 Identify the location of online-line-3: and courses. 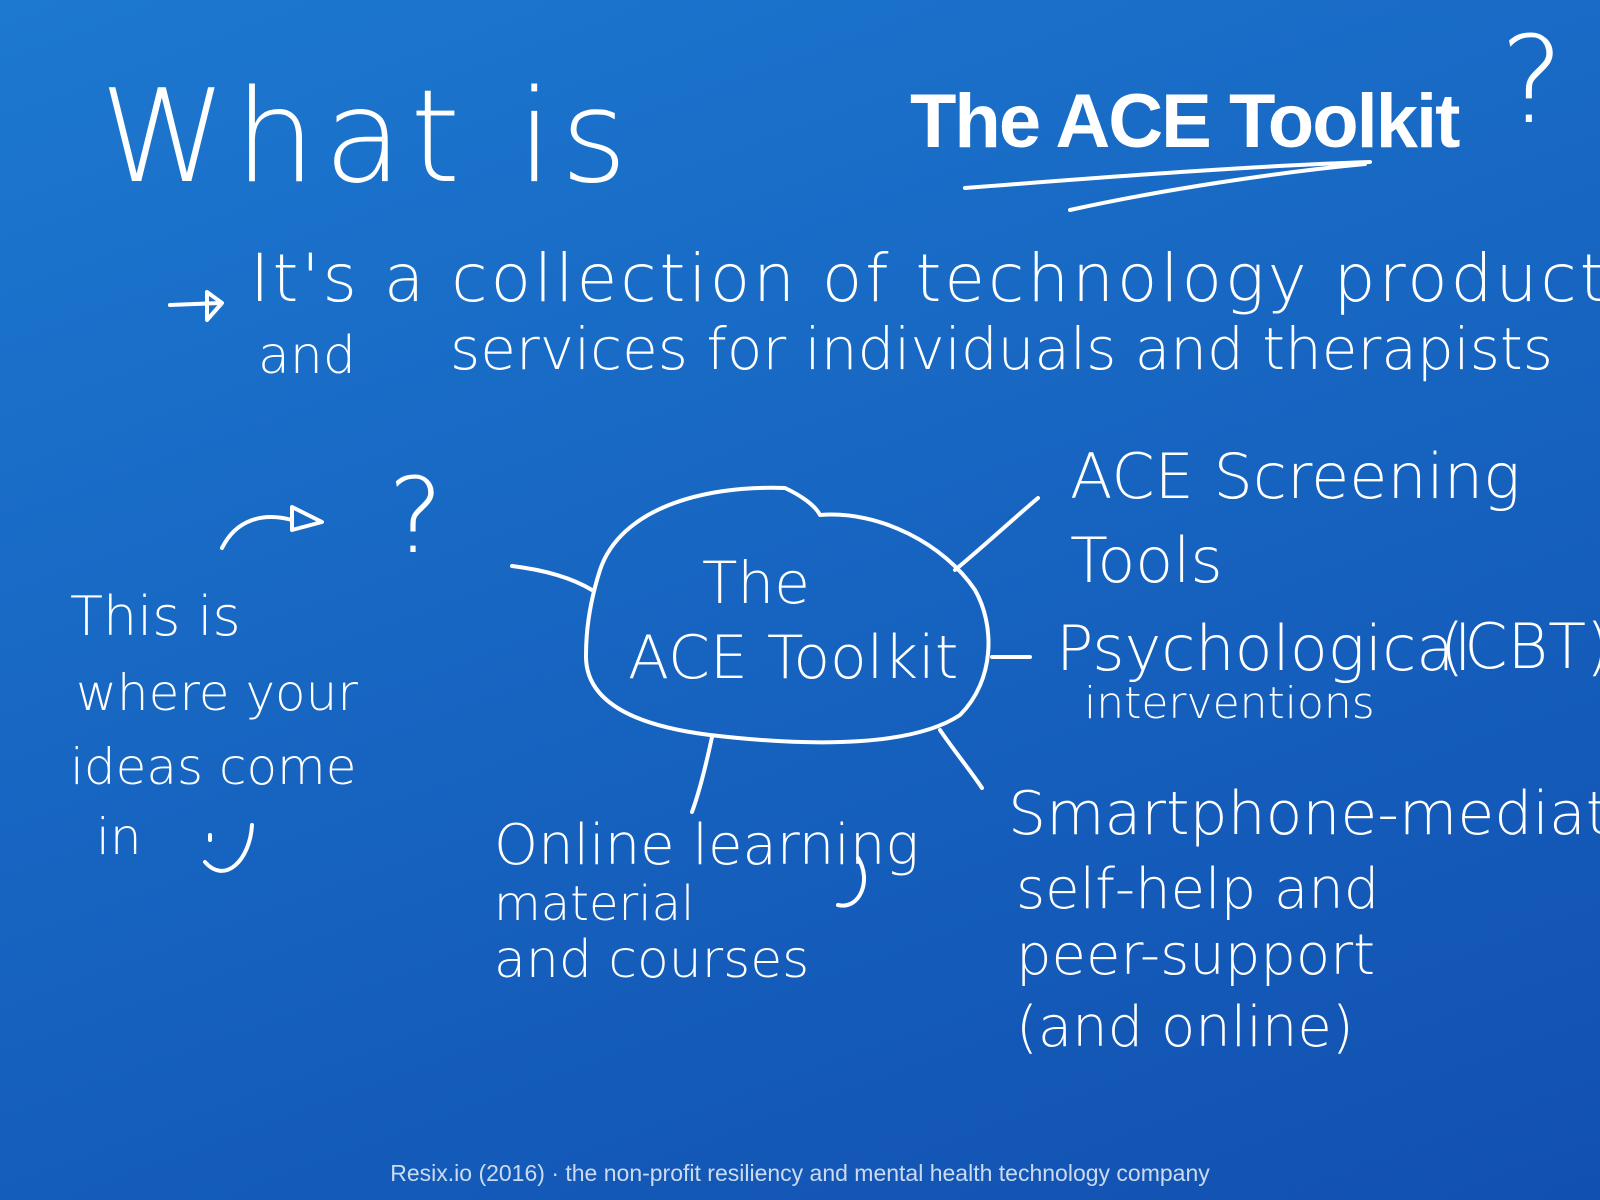
(652, 960).